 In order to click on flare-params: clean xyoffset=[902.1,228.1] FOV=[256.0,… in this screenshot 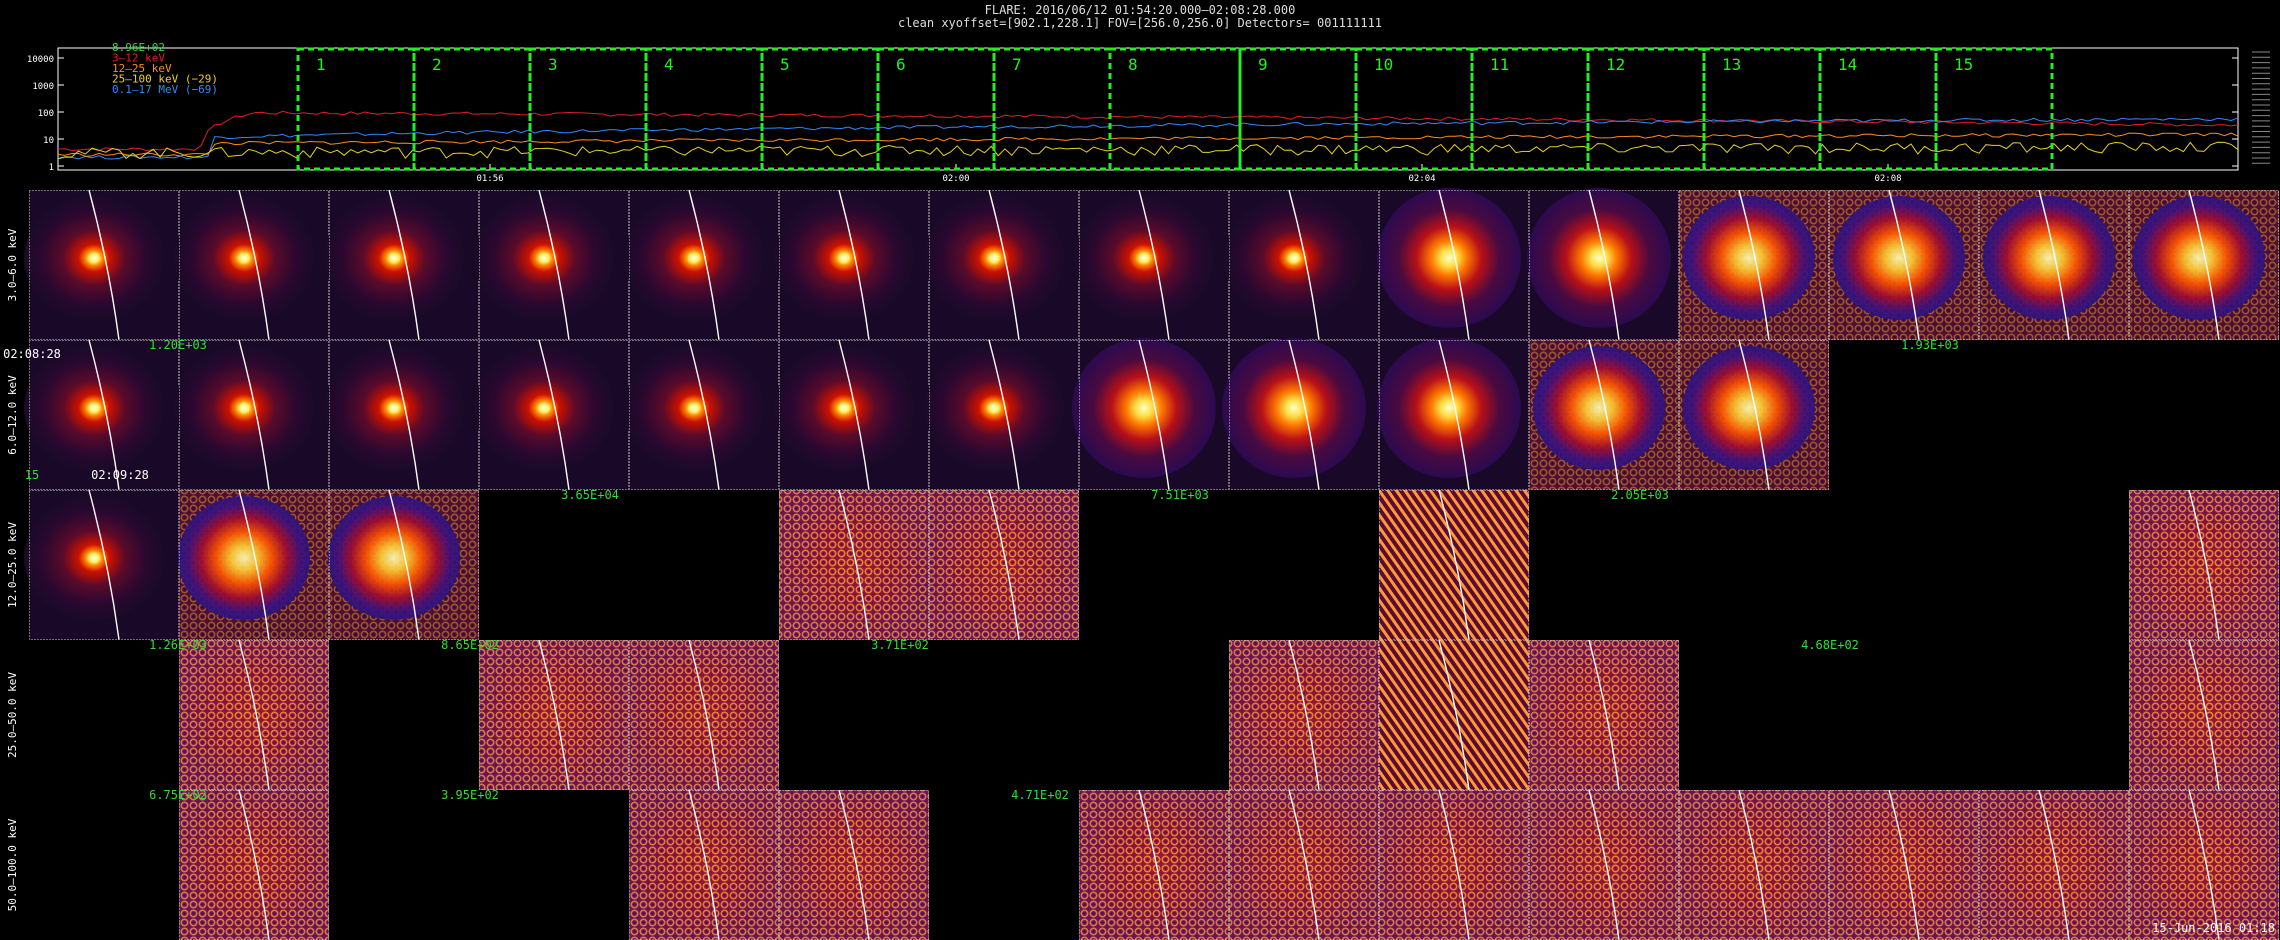, I will do `click(1140, 23)`.